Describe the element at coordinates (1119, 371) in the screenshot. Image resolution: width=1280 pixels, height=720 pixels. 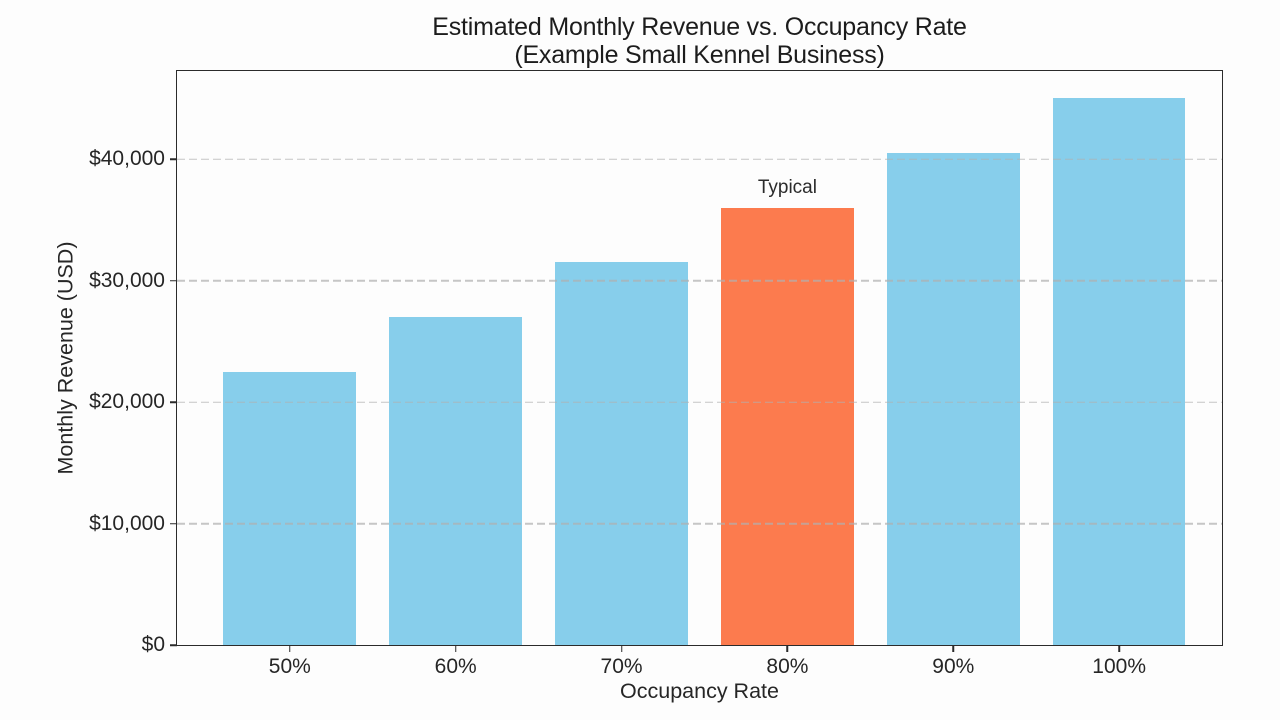
I see `bar-100%` at that location.